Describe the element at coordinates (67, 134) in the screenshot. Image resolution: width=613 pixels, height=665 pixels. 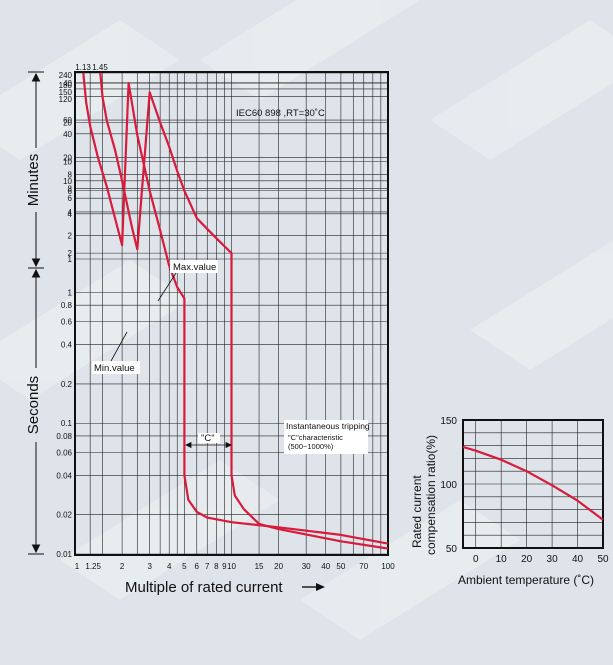
I see `y-tick-label-minutes: 40` at that location.